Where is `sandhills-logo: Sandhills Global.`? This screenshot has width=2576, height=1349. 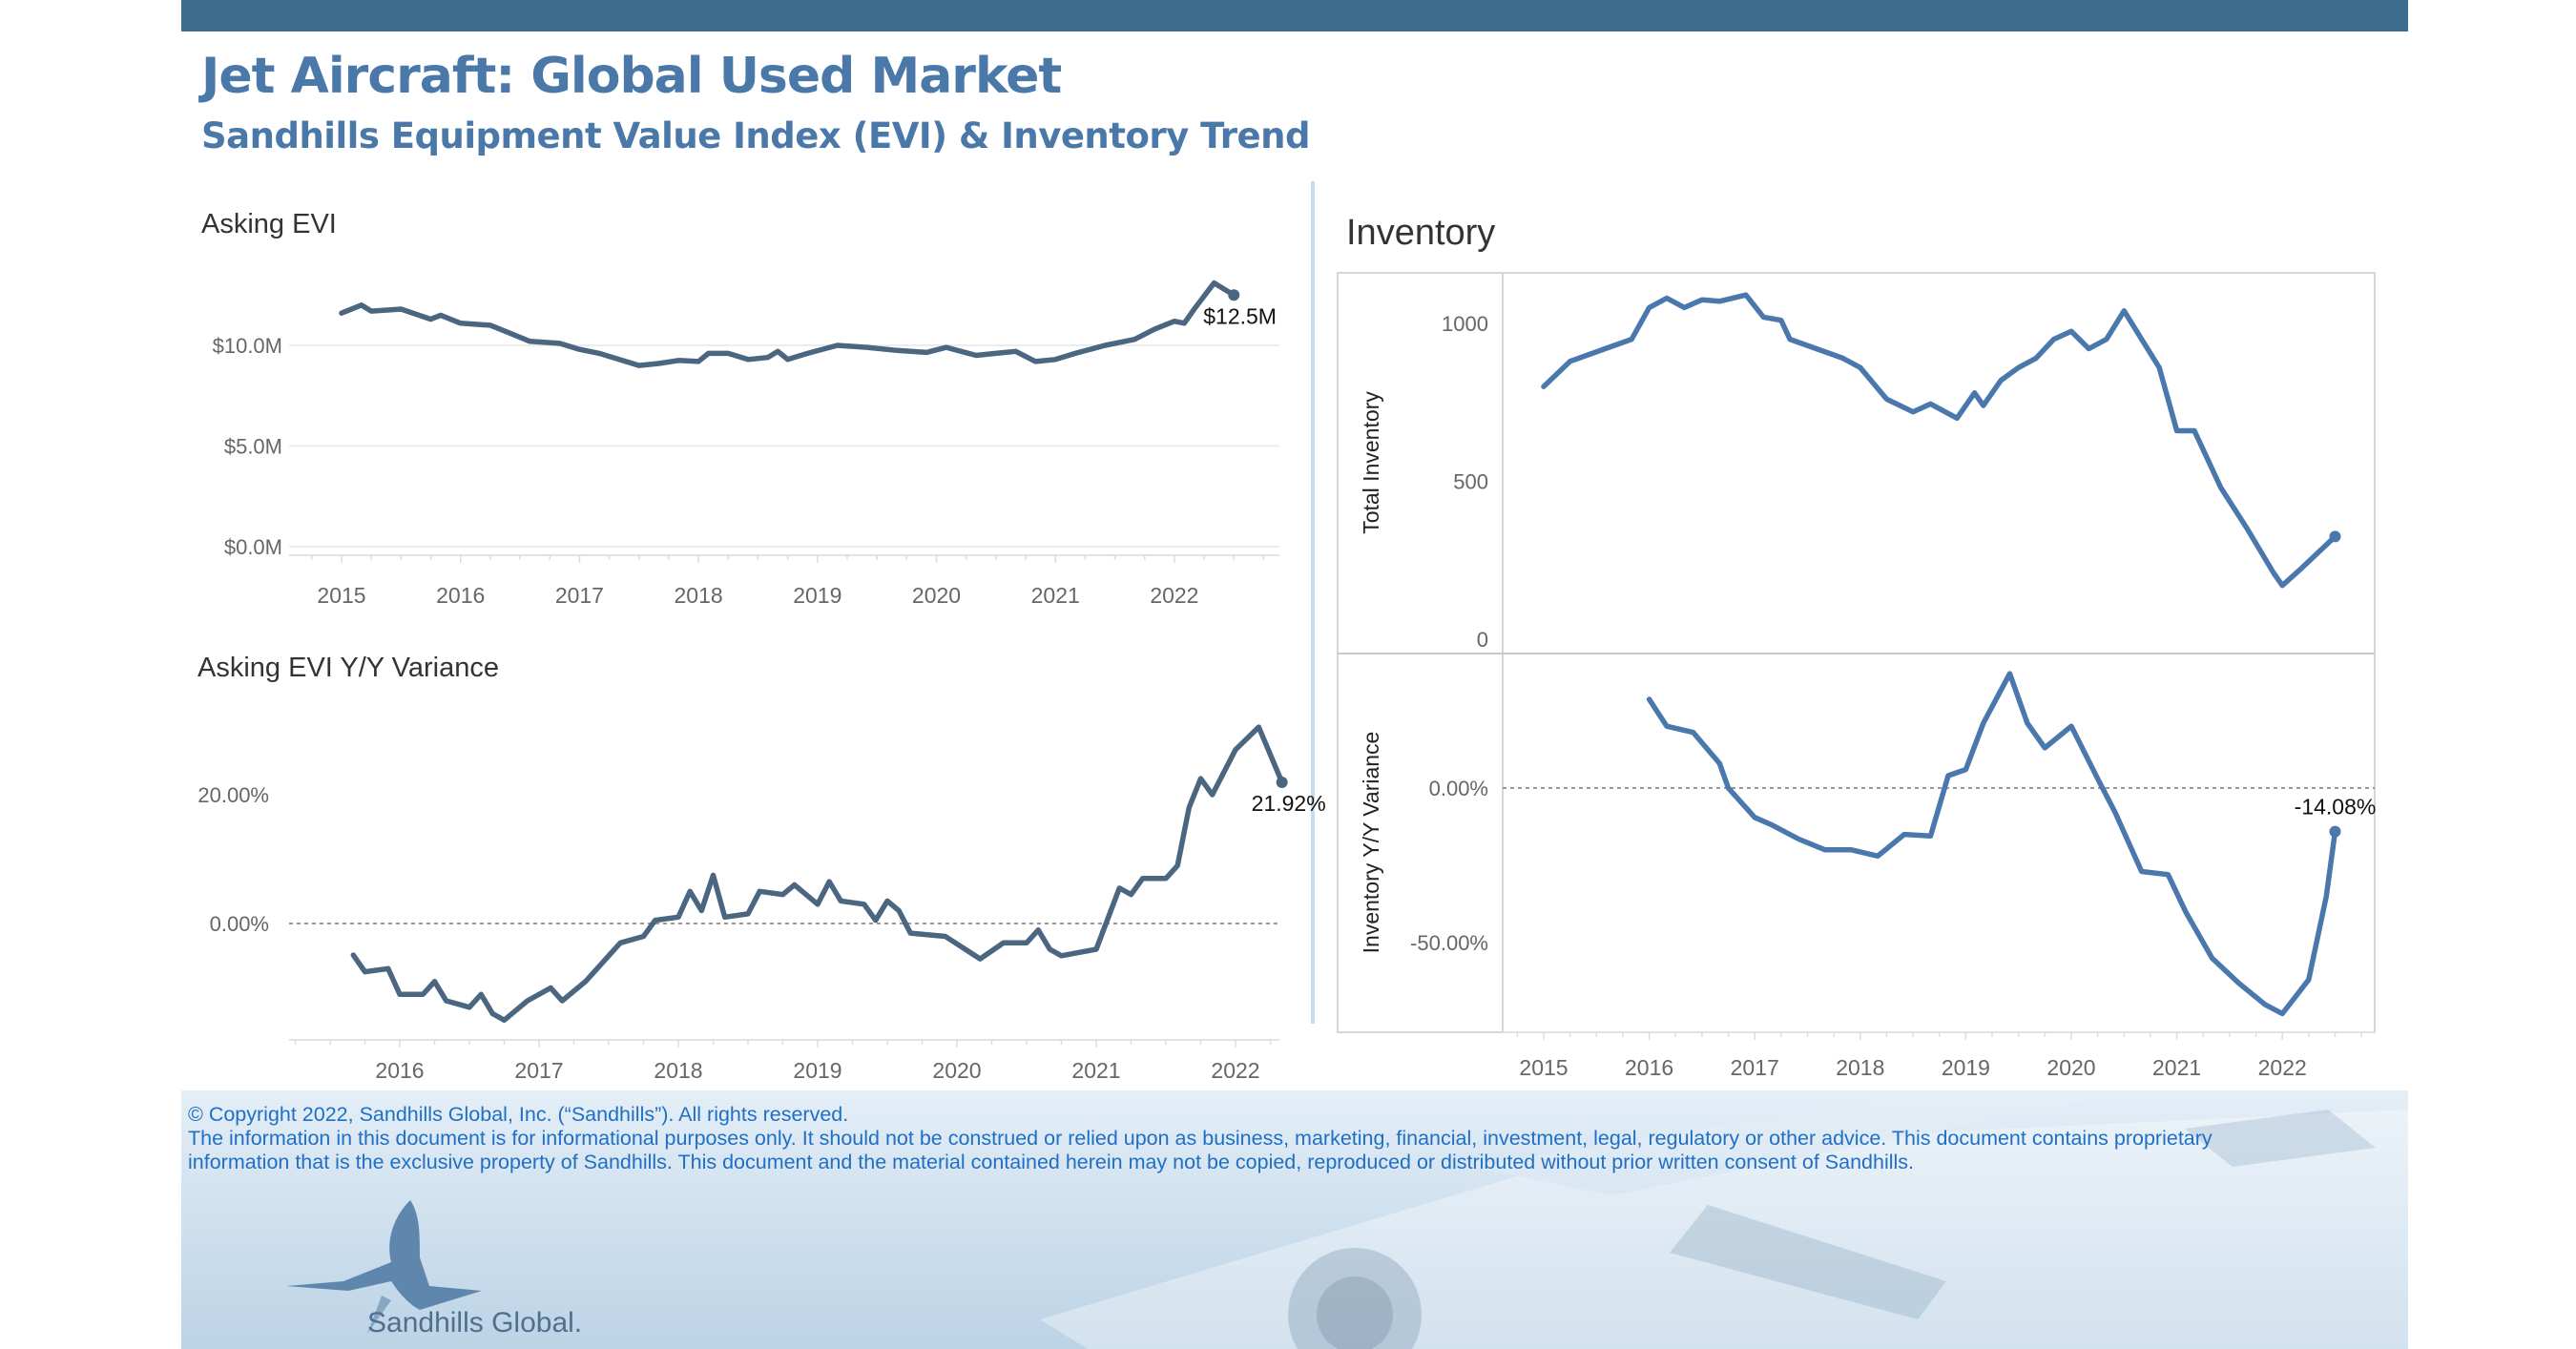
sandhills-logo: Sandhills Global. is located at coordinates (434, 1269).